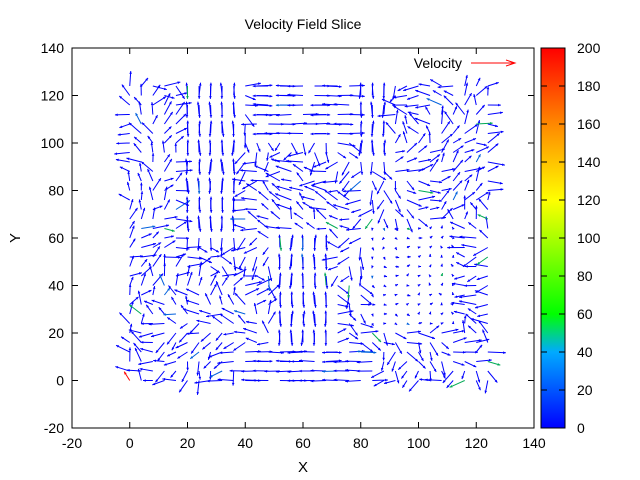  What do you see at coordinates (419, 443) in the screenshot?
I see `x-tick-label: 100` at bounding box center [419, 443].